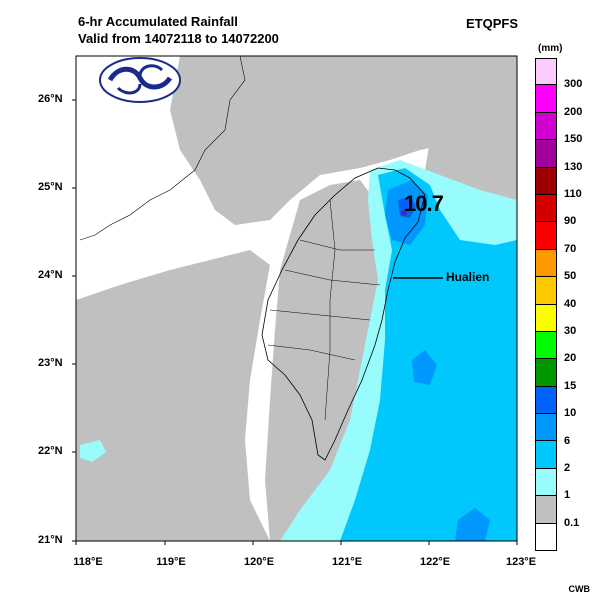 This screenshot has height=600, width=600. I want to click on legend-threshold-label: 20, so click(570, 358).